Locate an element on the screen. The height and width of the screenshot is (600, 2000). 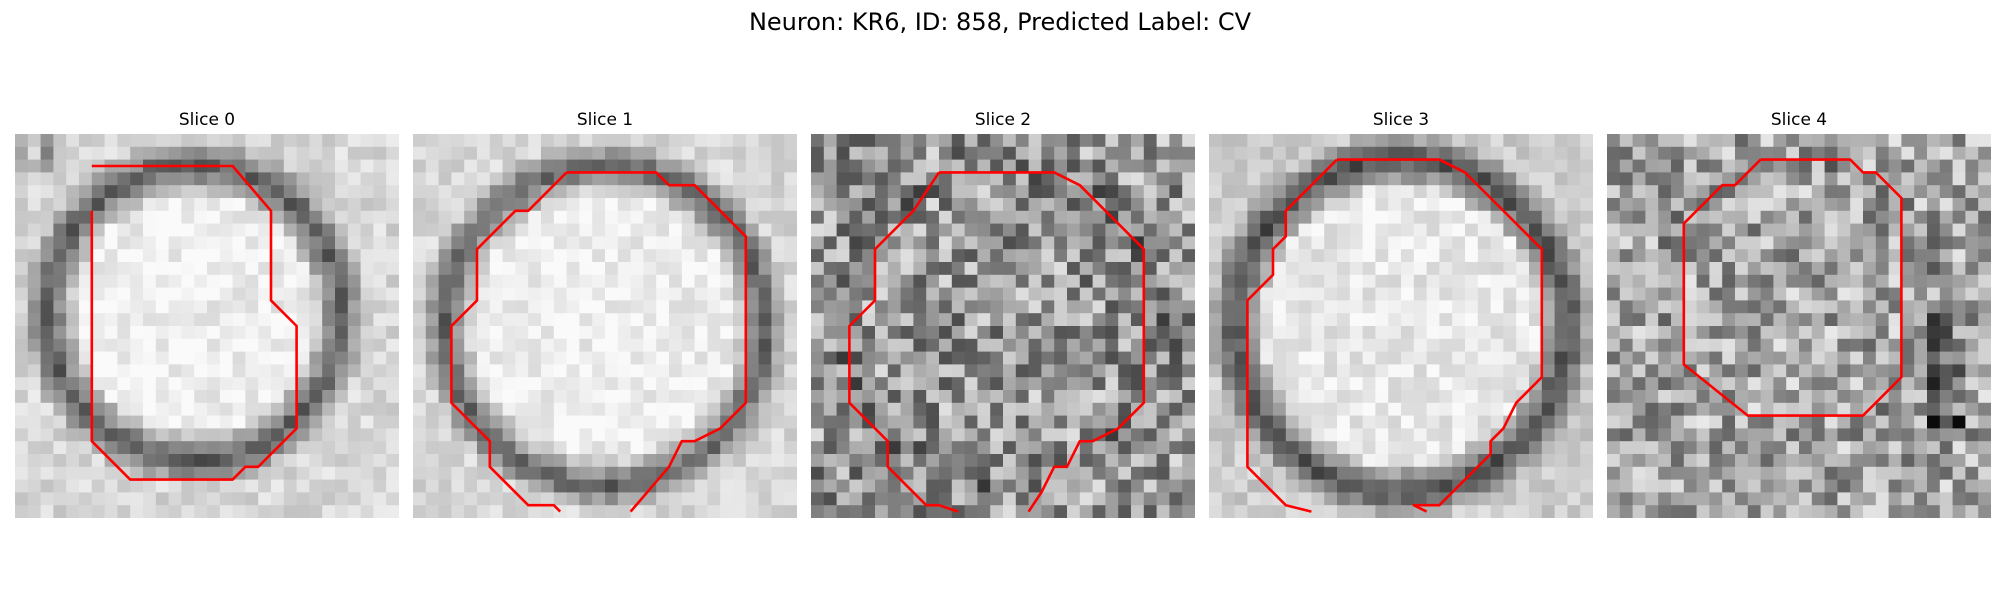
slice-panel-2: Slice 2 is located at coordinates (1003, 120).